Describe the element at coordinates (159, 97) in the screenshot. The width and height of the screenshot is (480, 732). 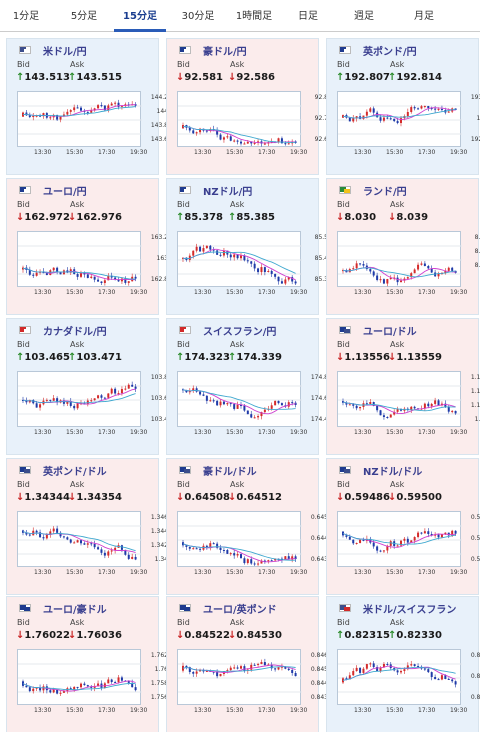
I see `y-tick-label: 144.2` at that location.